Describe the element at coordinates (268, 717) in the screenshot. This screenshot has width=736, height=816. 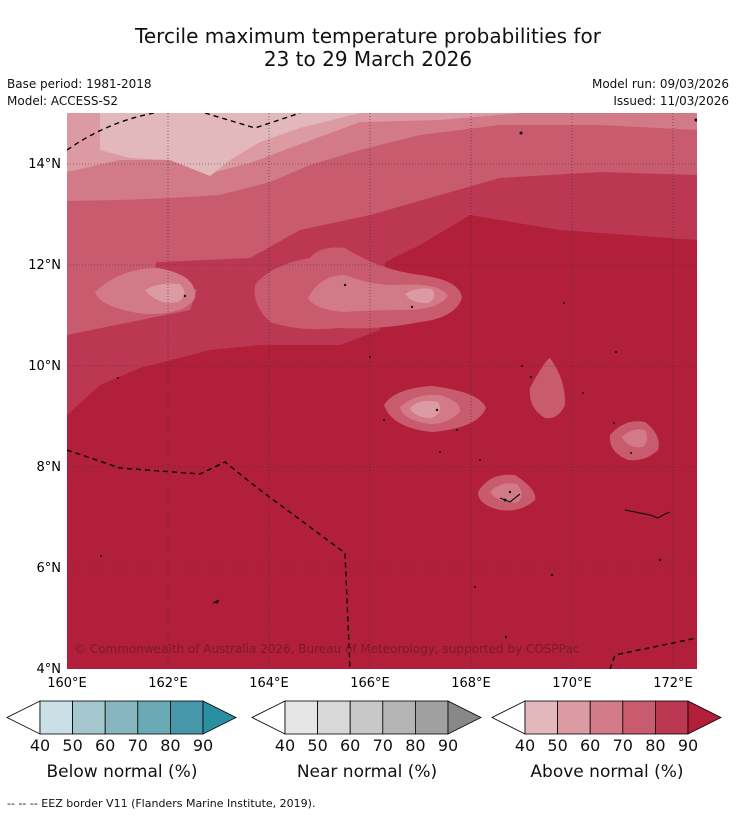
I see `colorbar-near-min-arrow` at that location.